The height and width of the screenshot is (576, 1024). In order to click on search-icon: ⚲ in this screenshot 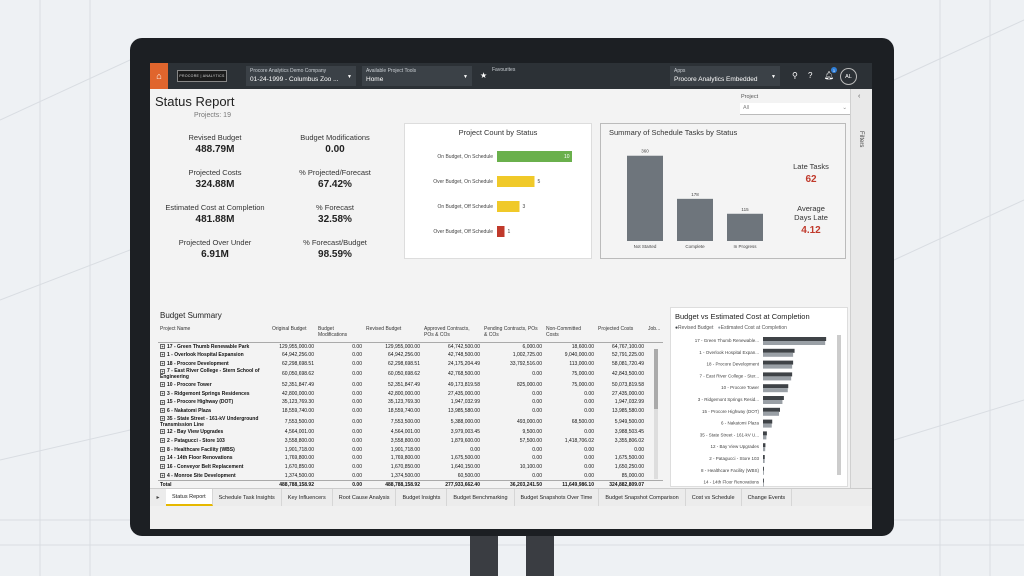, I will do `click(795, 75)`.